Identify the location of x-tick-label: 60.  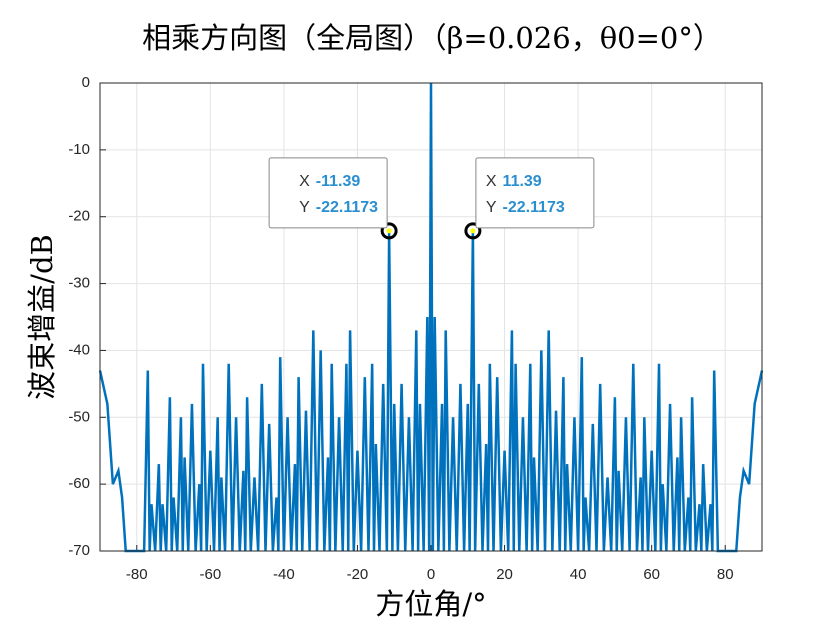
(651, 574).